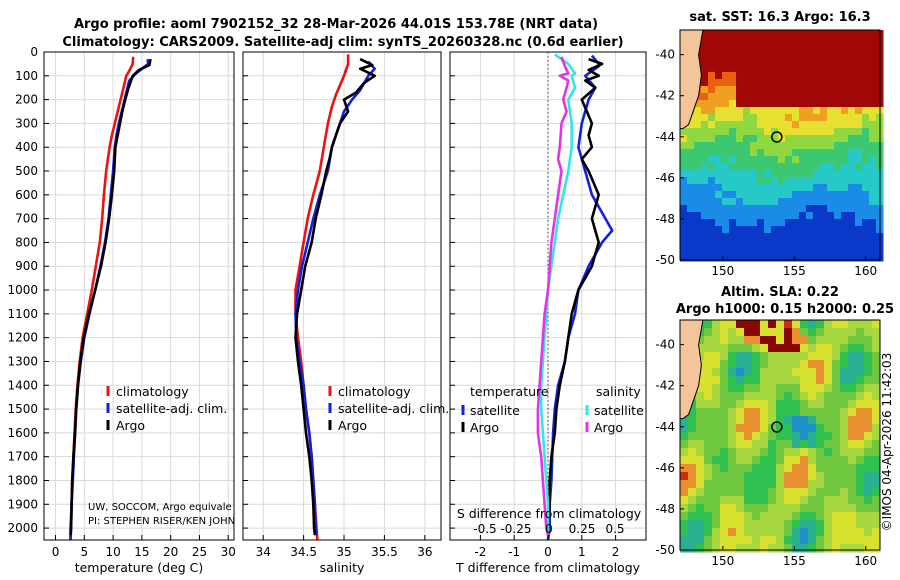 Image resolution: width=900 pixels, height=580 pixels. Describe the element at coordinates (495, 410) in the screenshot. I see `legend-label: satellite` at that location.